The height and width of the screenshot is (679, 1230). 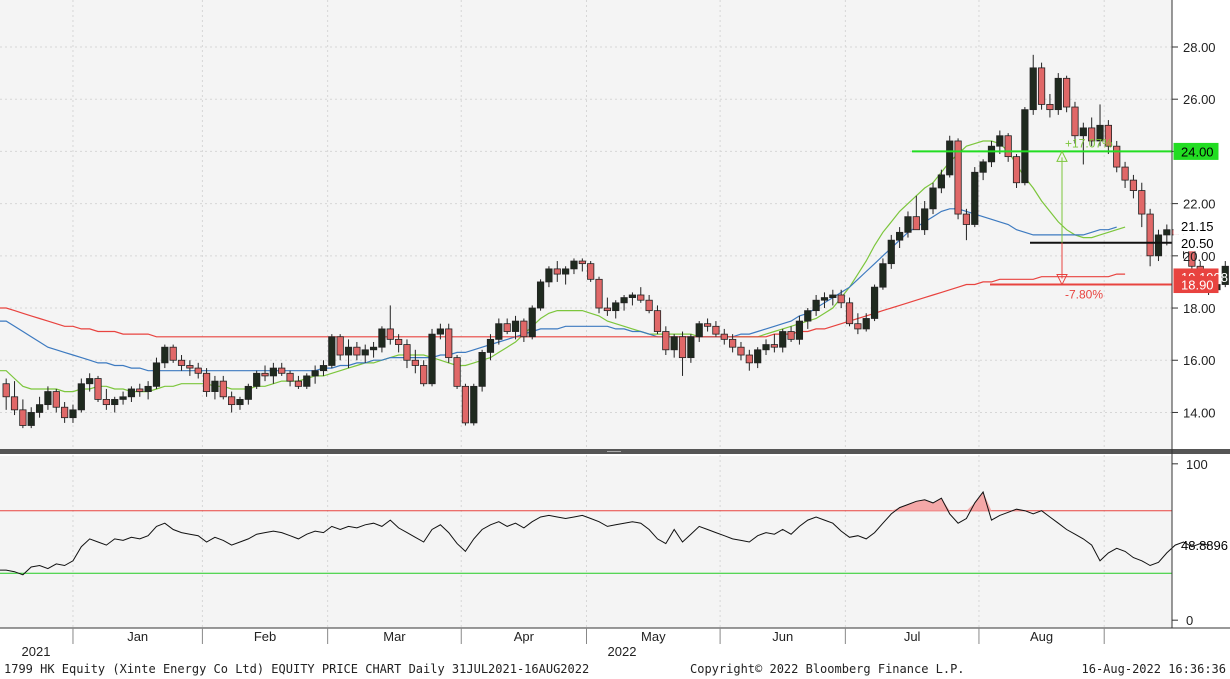 I want to click on month-label: Mar, so click(x=394, y=636).